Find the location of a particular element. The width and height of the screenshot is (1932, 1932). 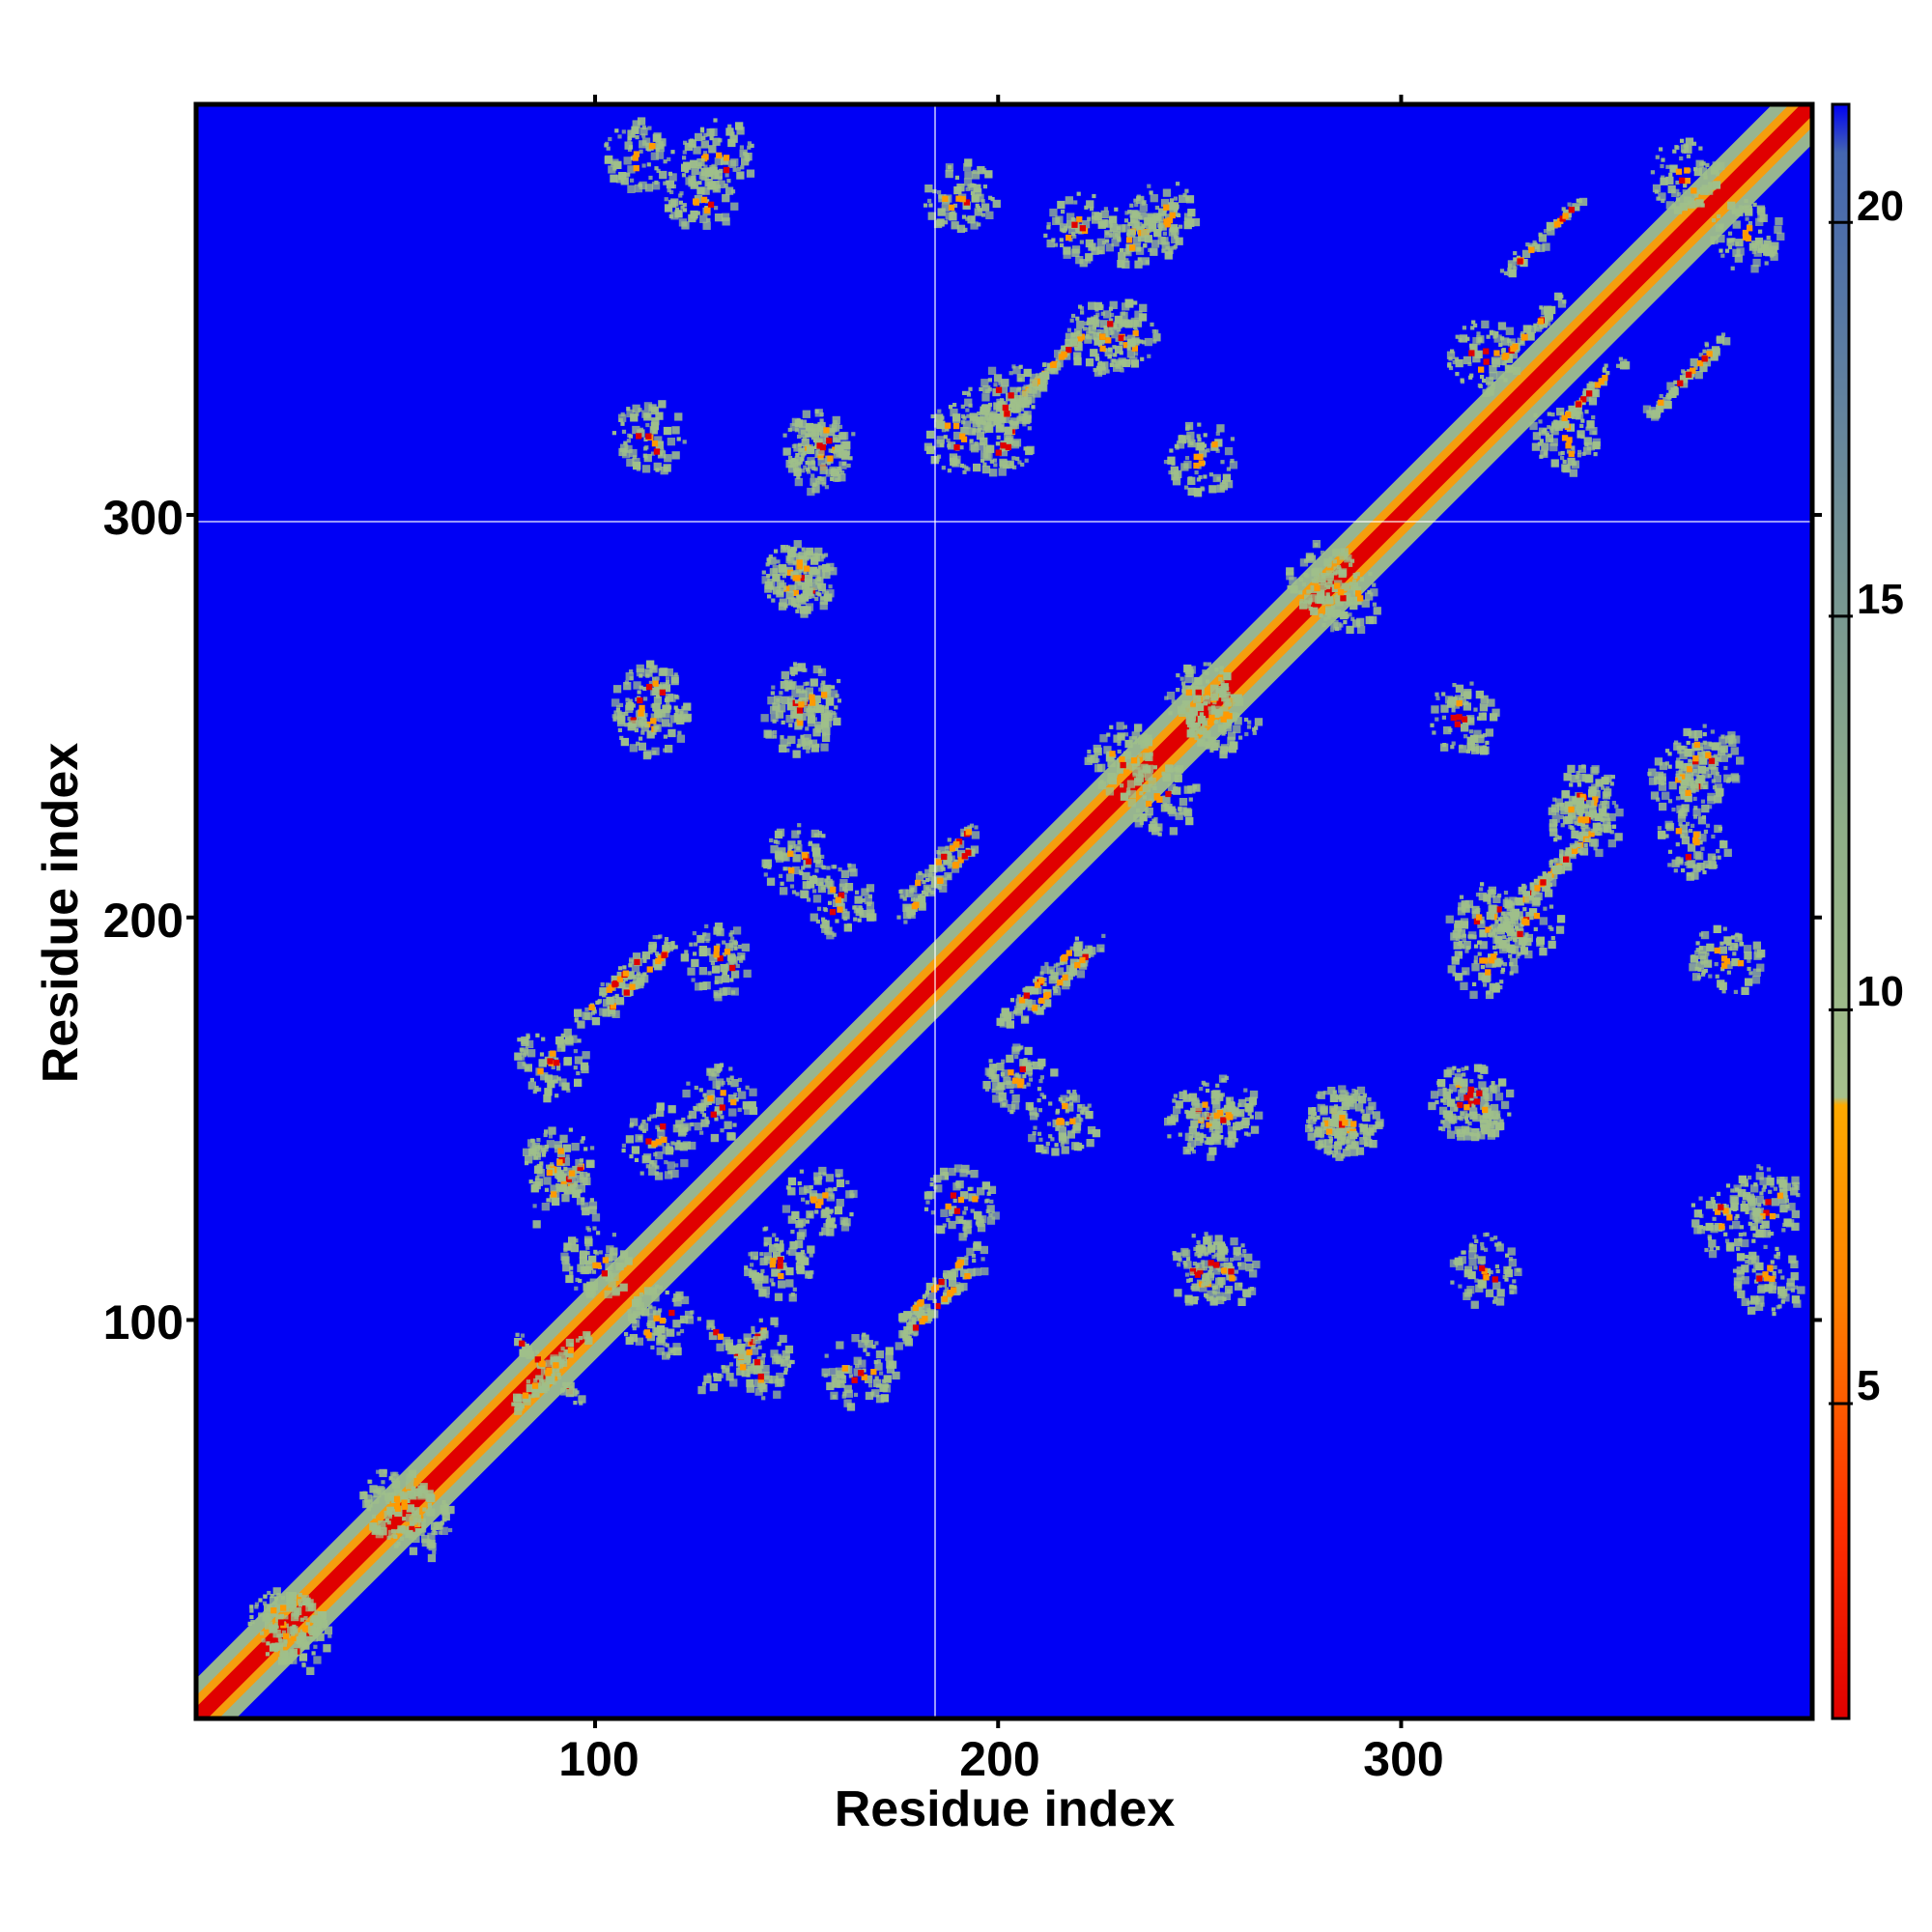

contact-feature-7-mirror is located at coordinates (860, 1371).